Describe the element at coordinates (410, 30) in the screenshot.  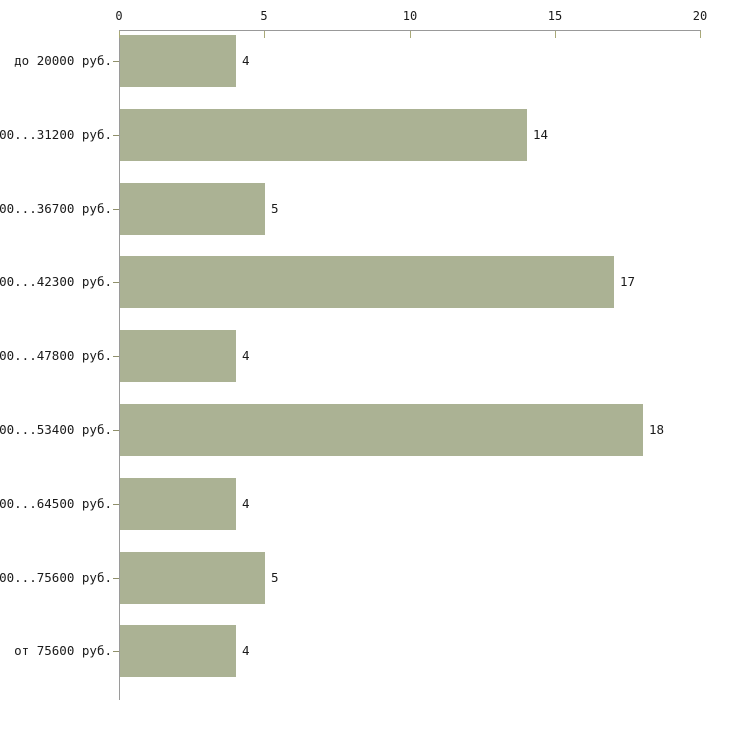
I see `x-axis-line` at that location.